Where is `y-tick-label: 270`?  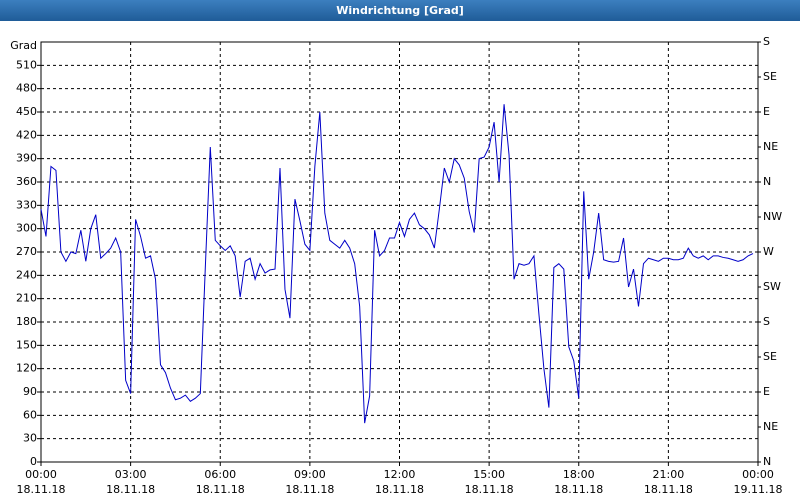 y-tick-label: 270 is located at coordinates (26, 251).